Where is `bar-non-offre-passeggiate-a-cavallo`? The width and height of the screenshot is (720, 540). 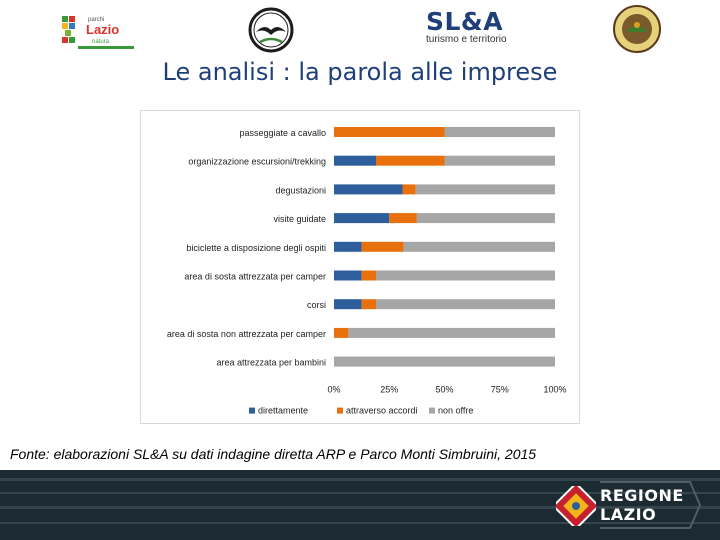
bar-non-offre-passeggiate-a-cavallo is located at coordinates (499, 132).